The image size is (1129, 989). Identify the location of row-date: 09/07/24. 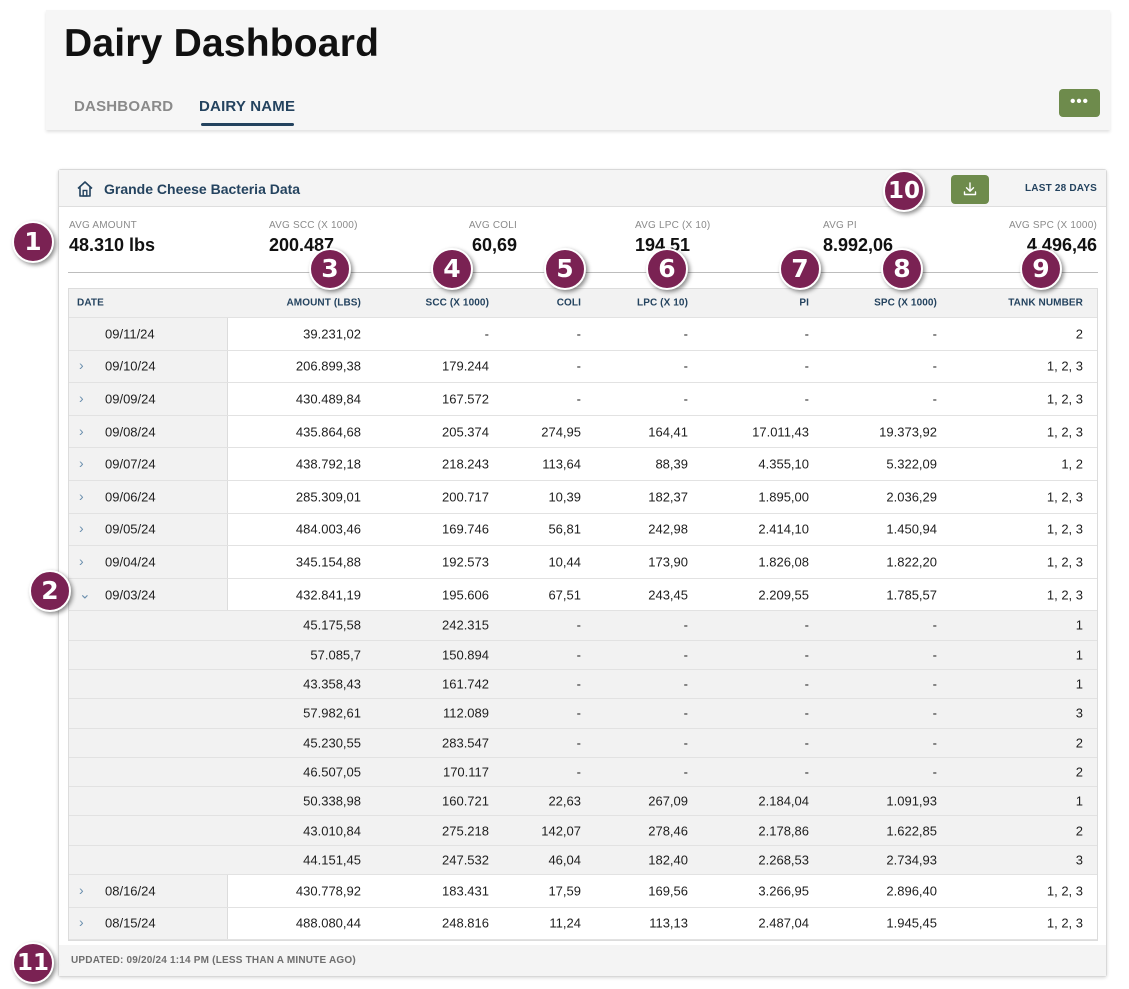
(130, 464).